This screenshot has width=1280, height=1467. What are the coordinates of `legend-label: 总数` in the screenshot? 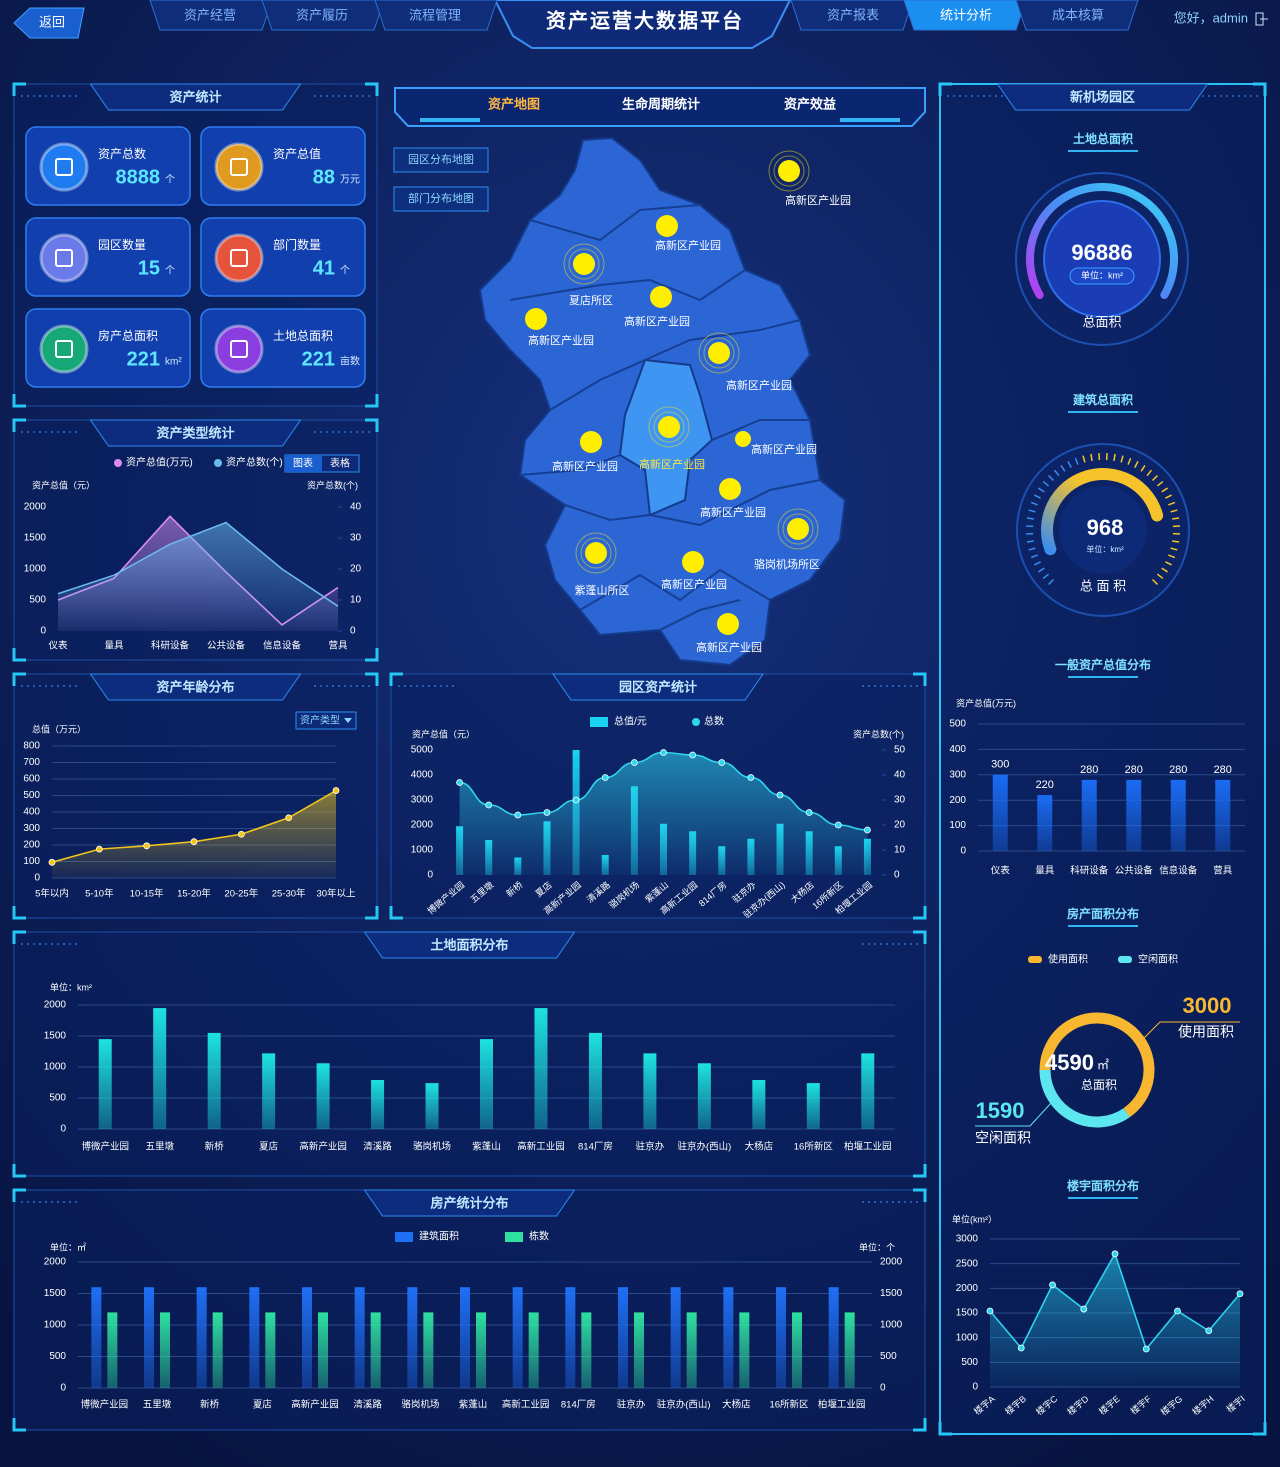 It's located at (714, 721).